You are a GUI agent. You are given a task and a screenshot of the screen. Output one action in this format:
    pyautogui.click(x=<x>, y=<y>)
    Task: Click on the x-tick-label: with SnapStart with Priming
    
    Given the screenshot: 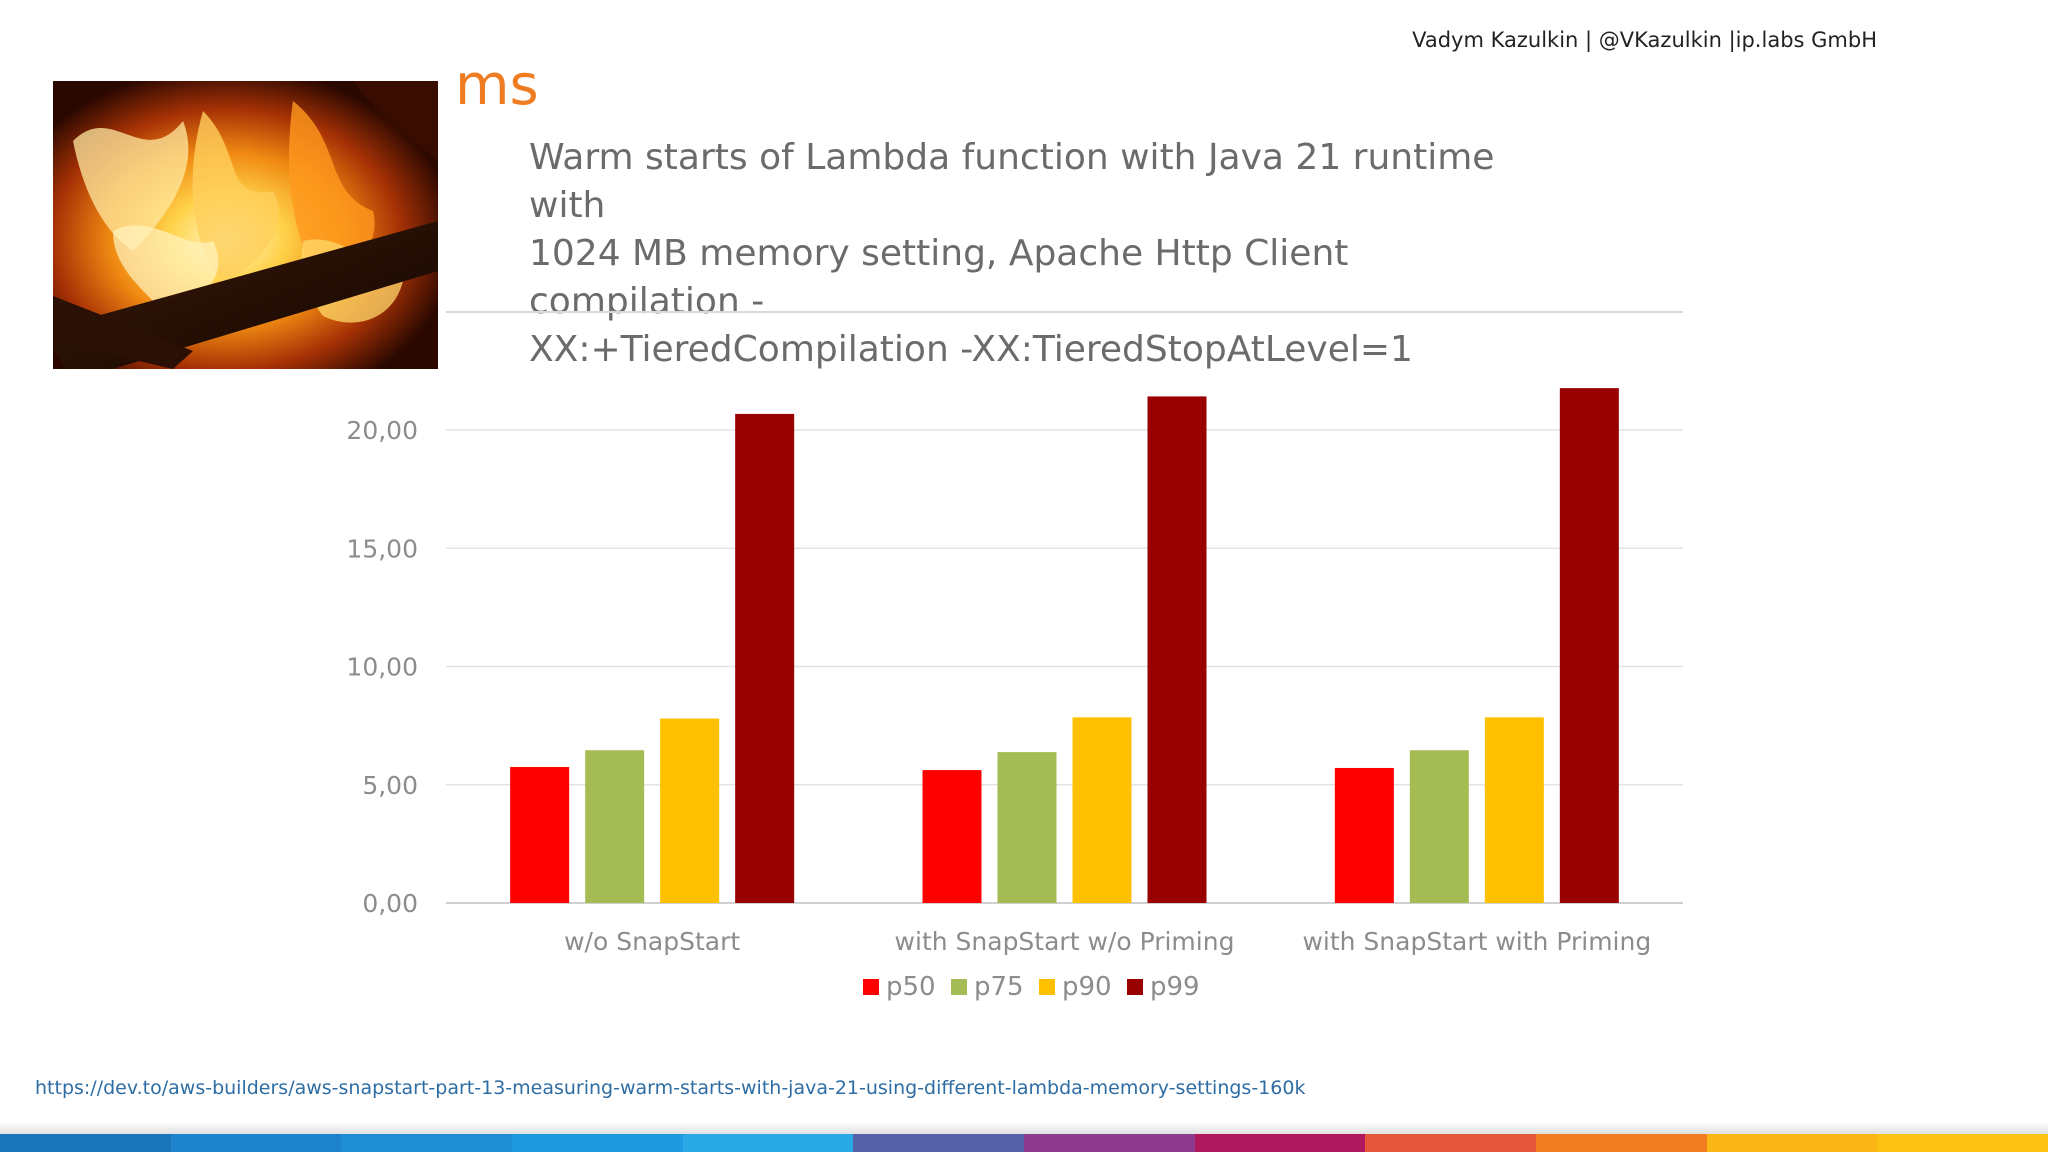 What is the action you would take?
    pyautogui.click(x=1476, y=941)
    